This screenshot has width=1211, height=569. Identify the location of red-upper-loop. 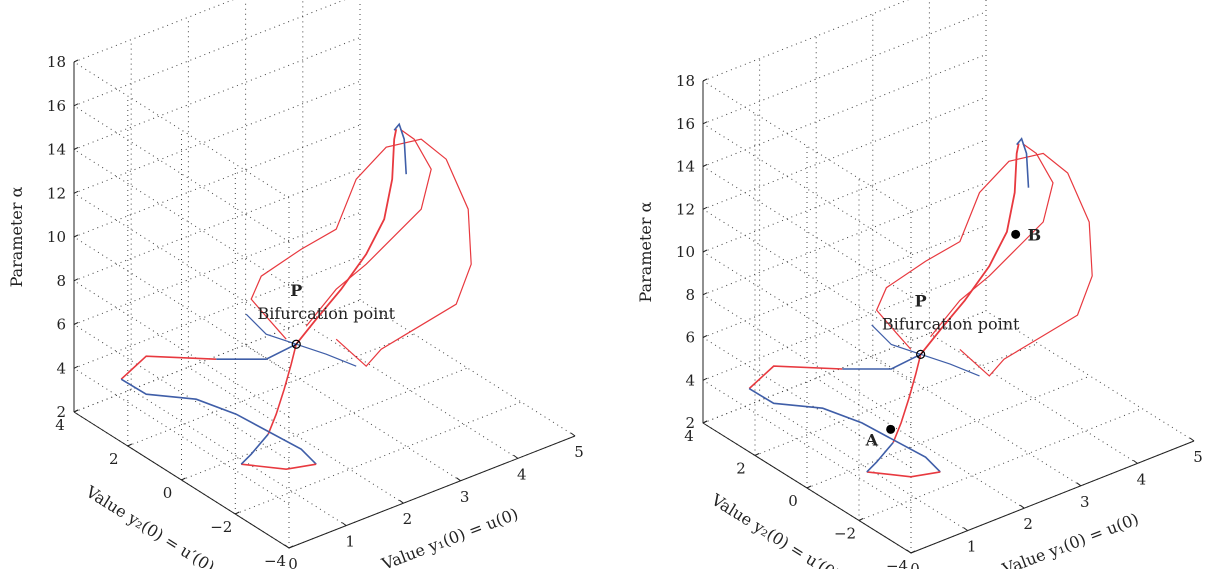
(361, 253).